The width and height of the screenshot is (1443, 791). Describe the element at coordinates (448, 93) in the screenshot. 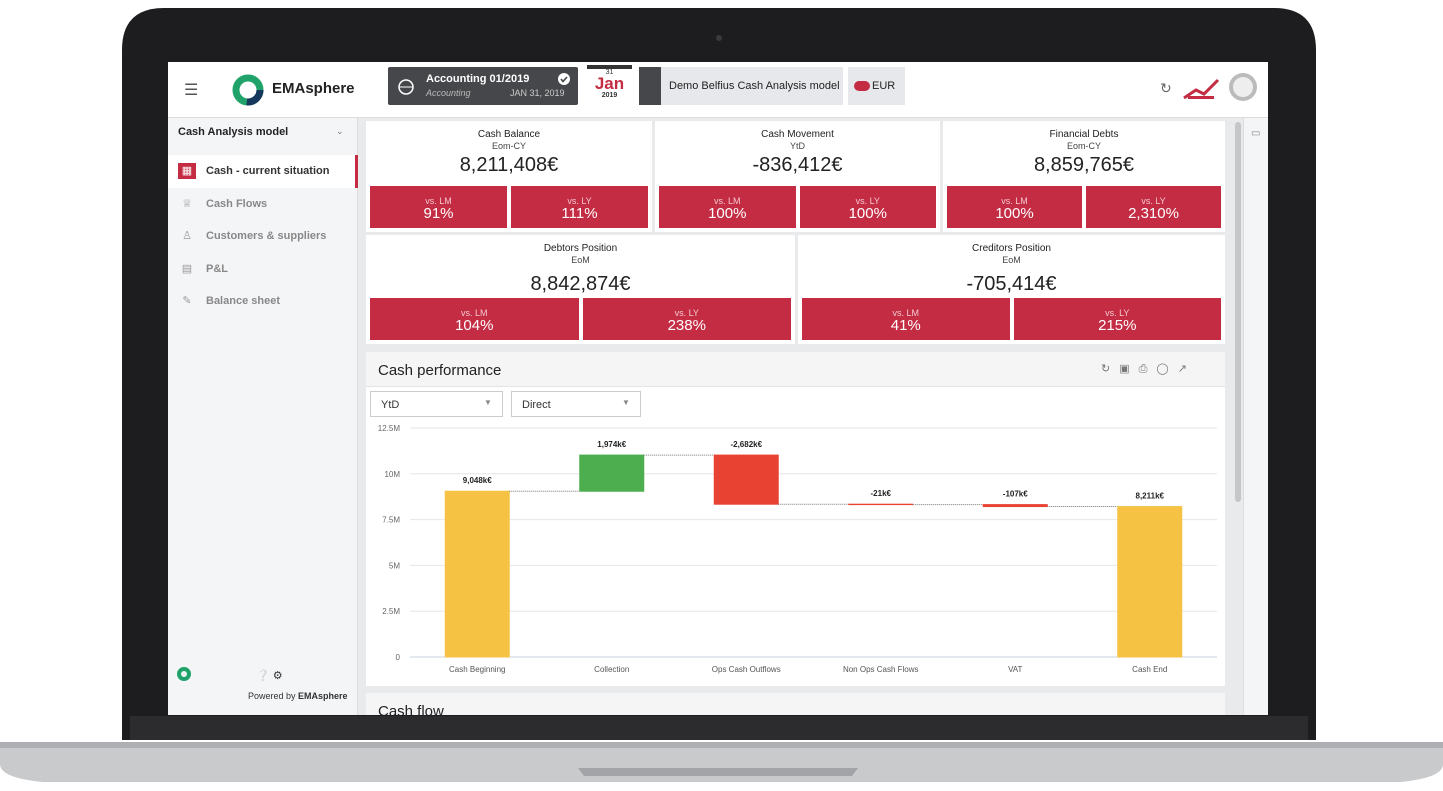

I see `period-subtitle: Accounting` at that location.